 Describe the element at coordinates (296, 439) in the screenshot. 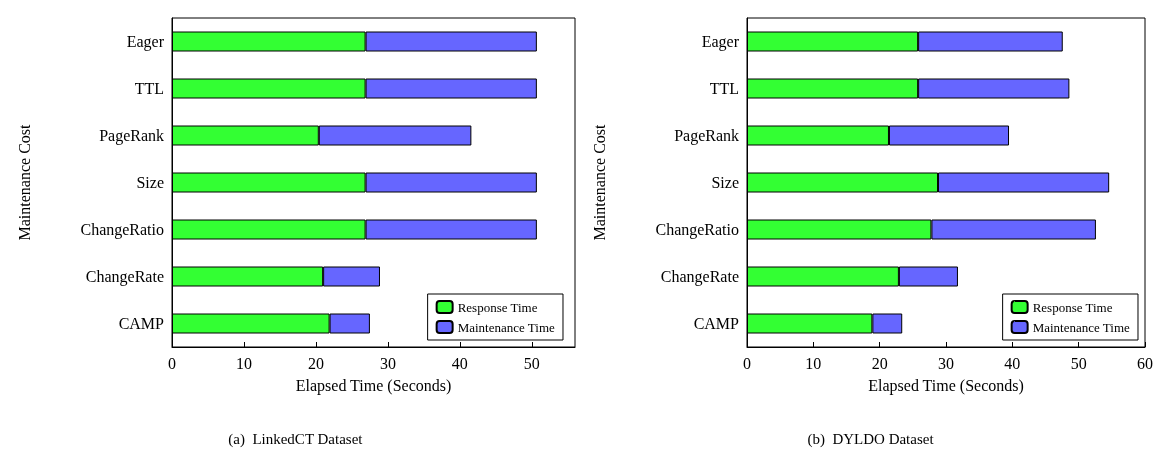

I see `text: (a) LinkedCT Dataset` at that location.